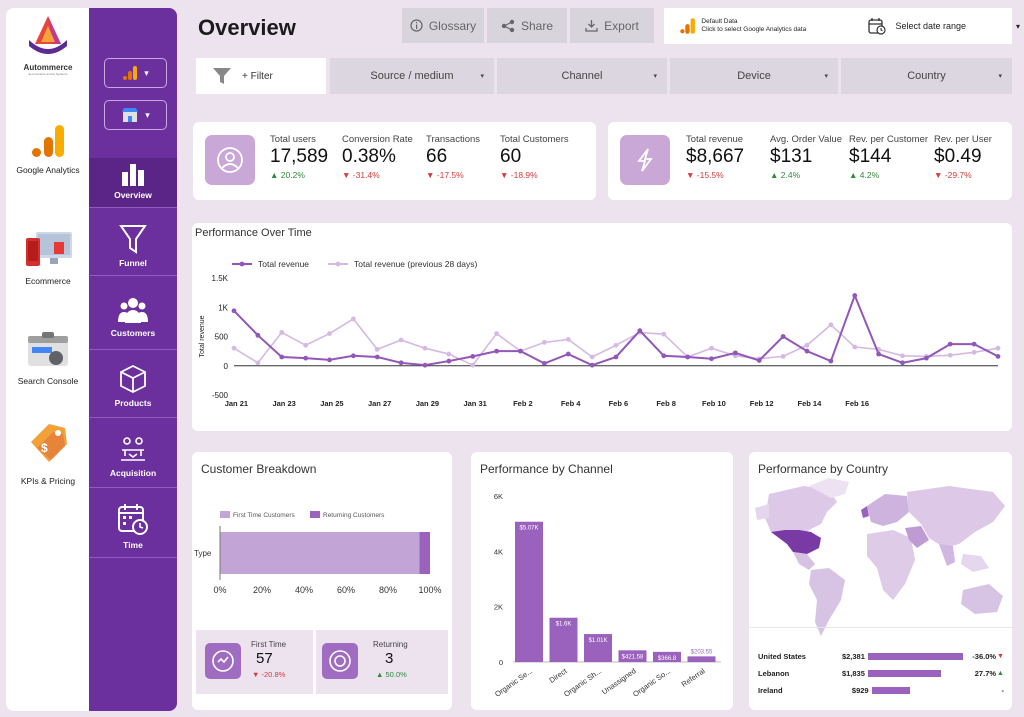 Image resolution: width=1024 pixels, height=717 pixels. I want to click on map-region-south-america, so click(827, 602).